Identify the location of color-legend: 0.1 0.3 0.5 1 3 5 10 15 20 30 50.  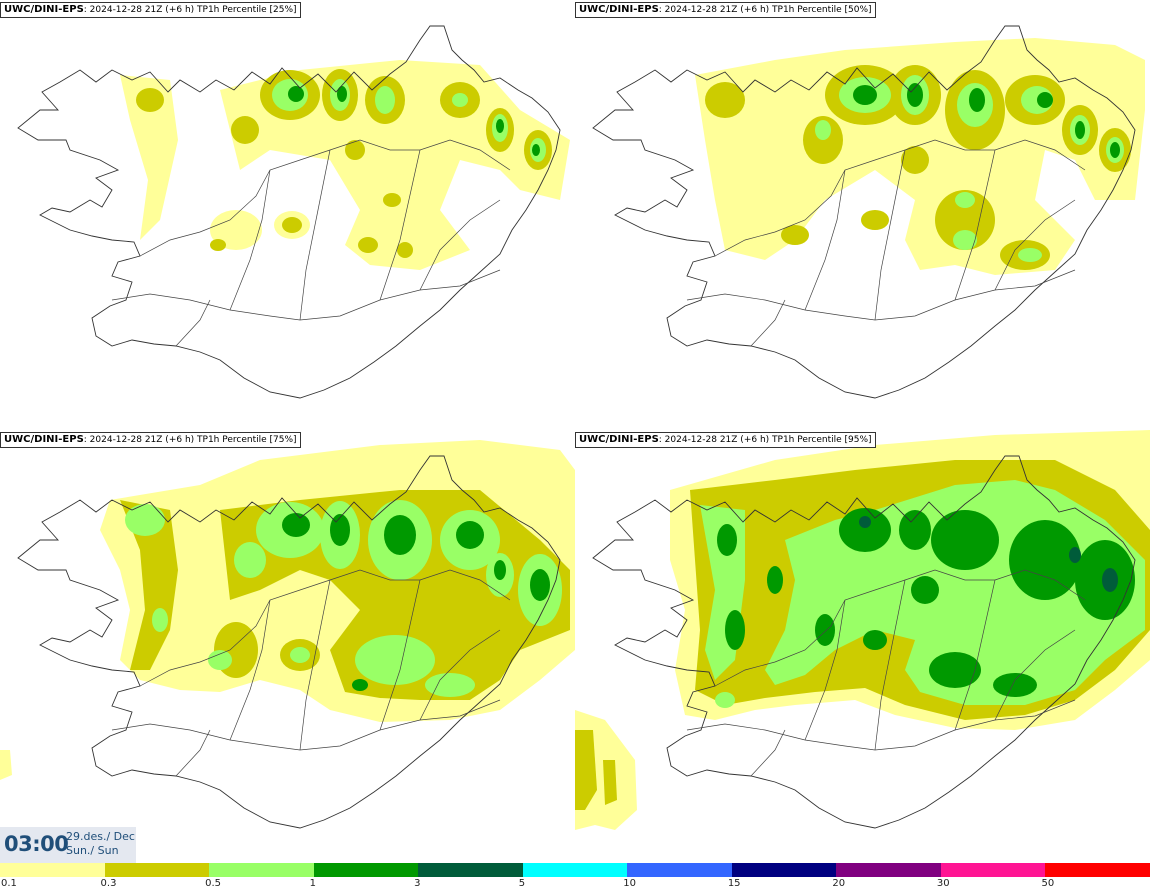
(575, 877).